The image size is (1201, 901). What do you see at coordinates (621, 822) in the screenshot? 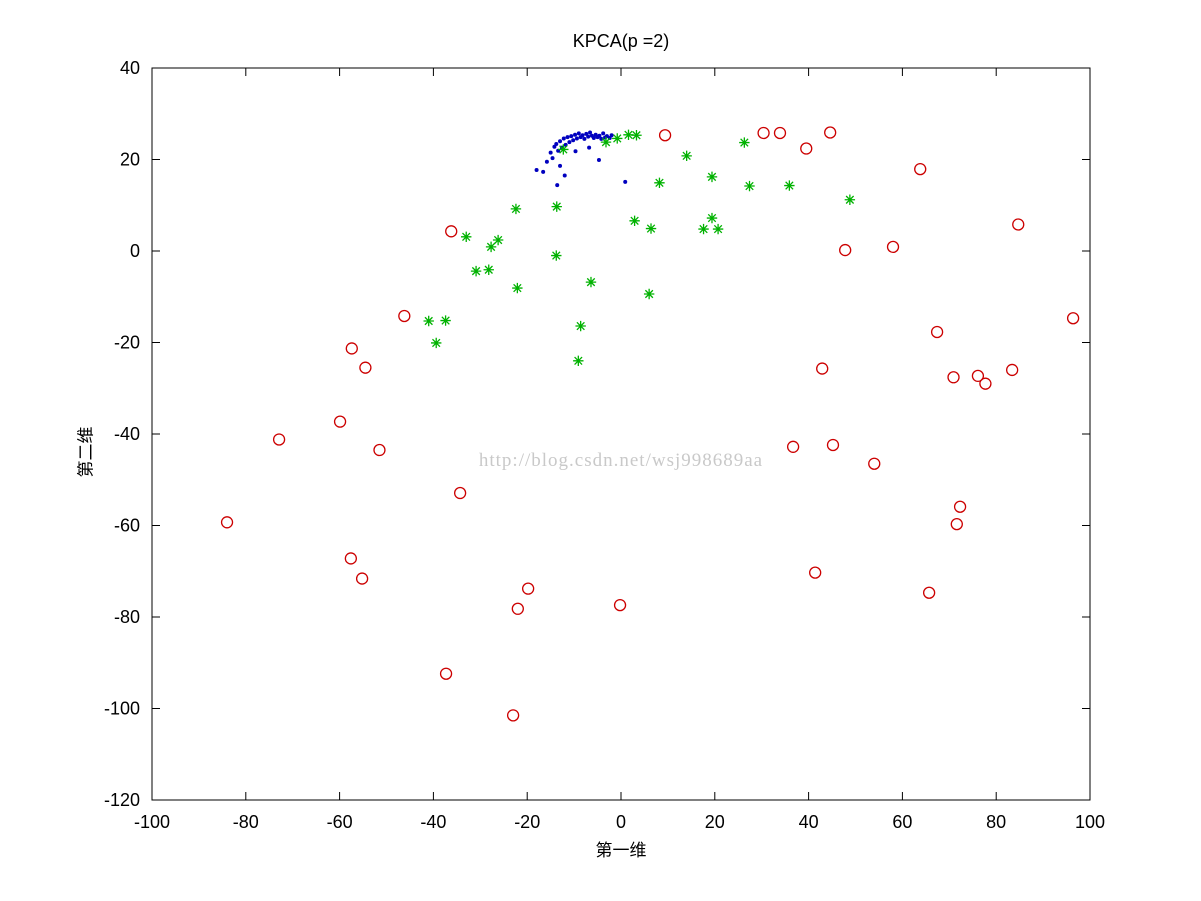
I see `x-tick-label: 0` at bounding box center [621, 822].